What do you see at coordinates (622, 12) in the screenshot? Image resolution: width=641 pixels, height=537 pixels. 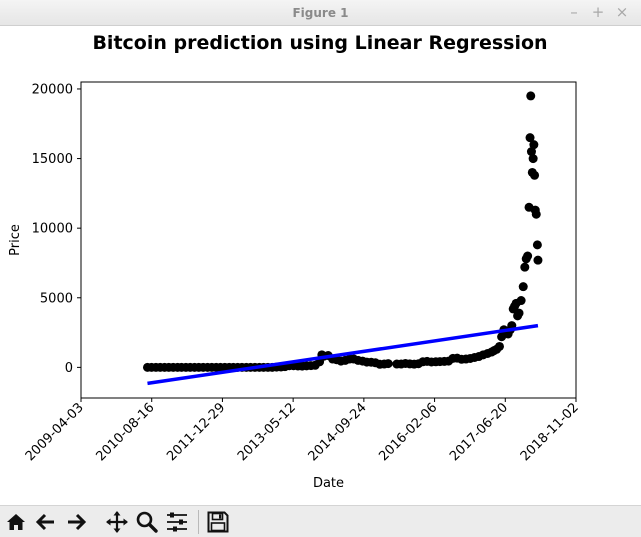 I see `close-button: ×` at bounding box center [622, 12].